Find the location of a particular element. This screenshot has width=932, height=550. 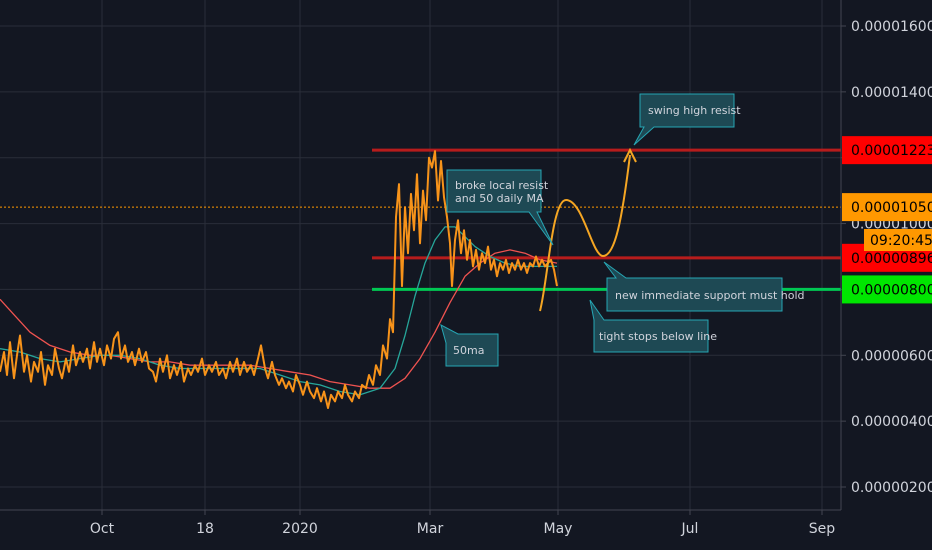

annotation-broke-local-resist: broke local resist and 50 daily MA is located at coordinates (500, 207).